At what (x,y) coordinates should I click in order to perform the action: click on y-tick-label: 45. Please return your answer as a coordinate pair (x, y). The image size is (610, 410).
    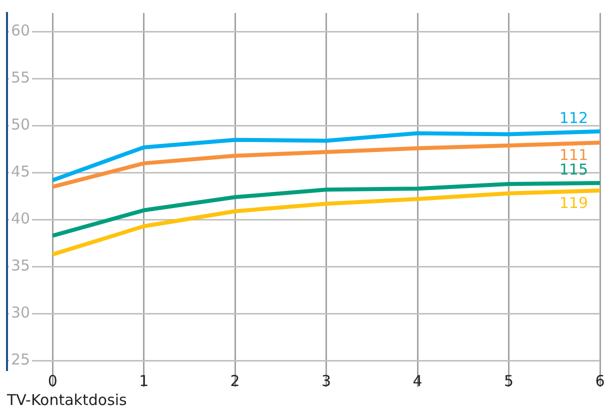
    Looking at the image, I should click on (20, 171).